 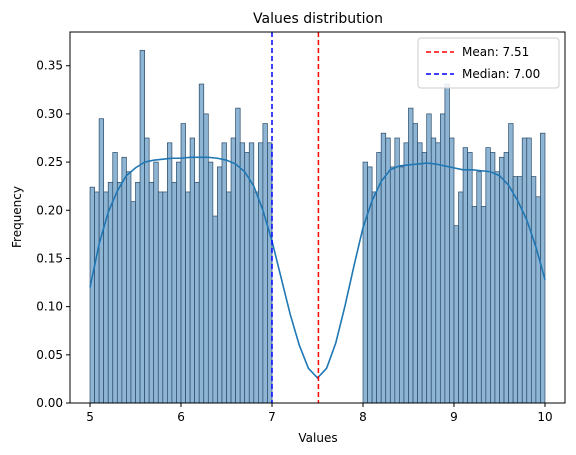 I want to click on x-tick-label: 6, so click(x=181, y=417).